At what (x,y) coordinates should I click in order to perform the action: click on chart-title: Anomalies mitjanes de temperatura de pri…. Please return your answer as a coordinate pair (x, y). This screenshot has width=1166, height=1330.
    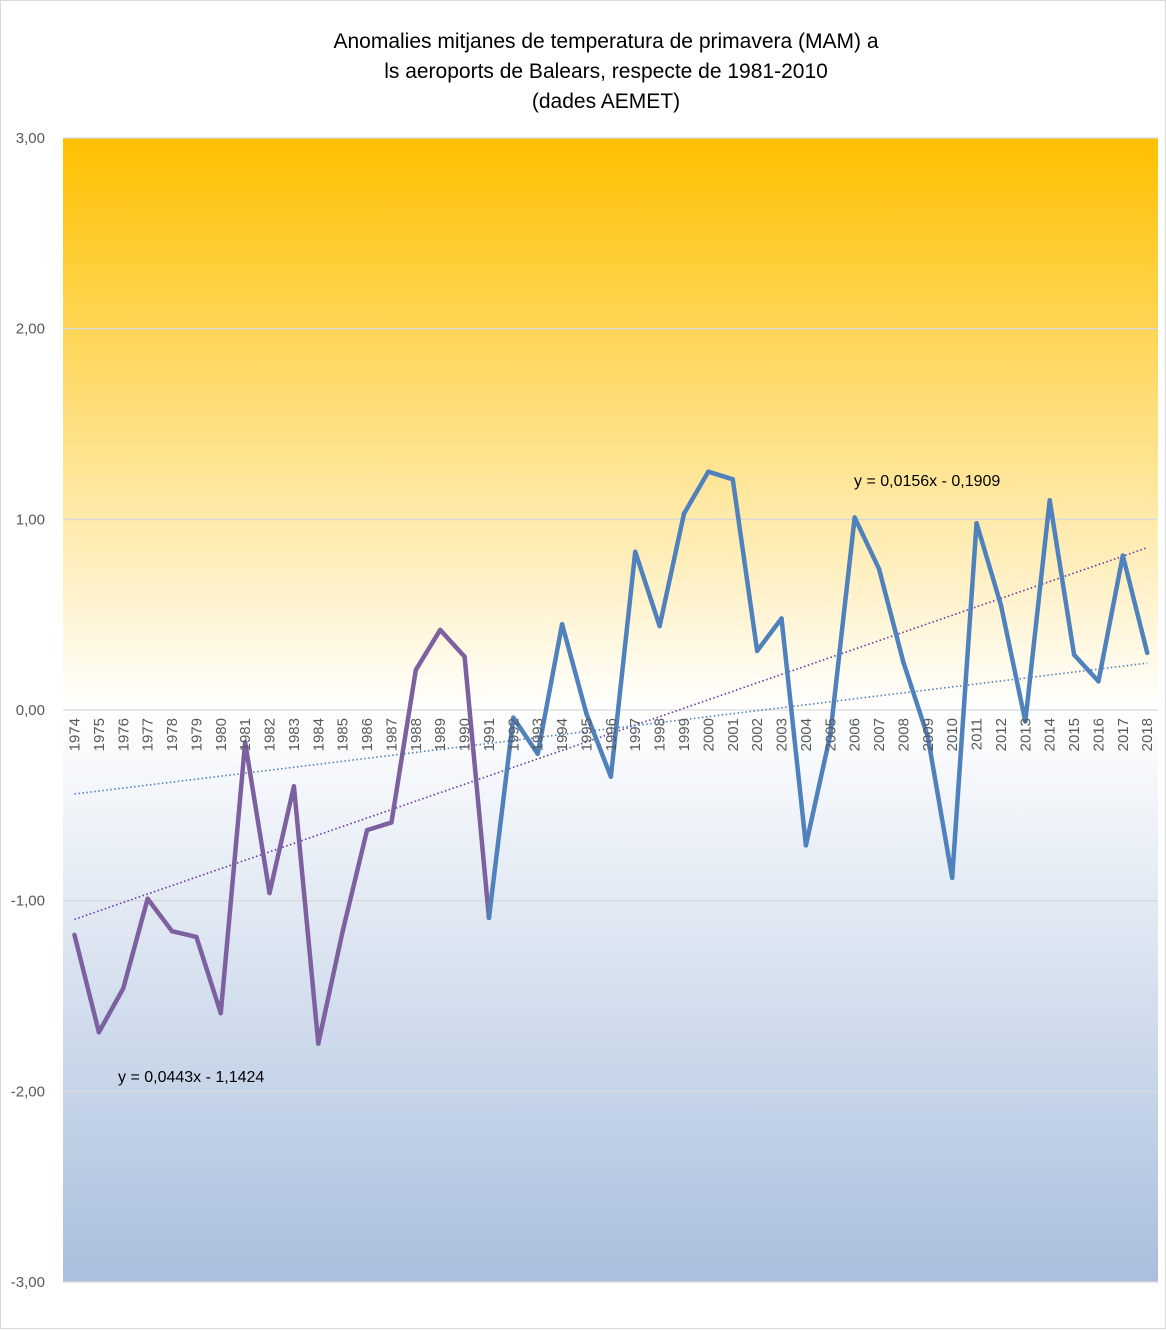
    Looking at the image, I should click on (606, 71).